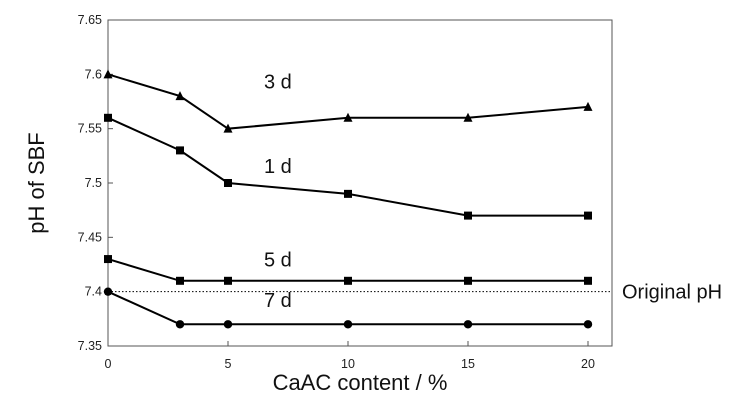 Image resolution: width=754 pixels, height=398 pixels. I want to click on series-label: 3 d, so click(278, 82).